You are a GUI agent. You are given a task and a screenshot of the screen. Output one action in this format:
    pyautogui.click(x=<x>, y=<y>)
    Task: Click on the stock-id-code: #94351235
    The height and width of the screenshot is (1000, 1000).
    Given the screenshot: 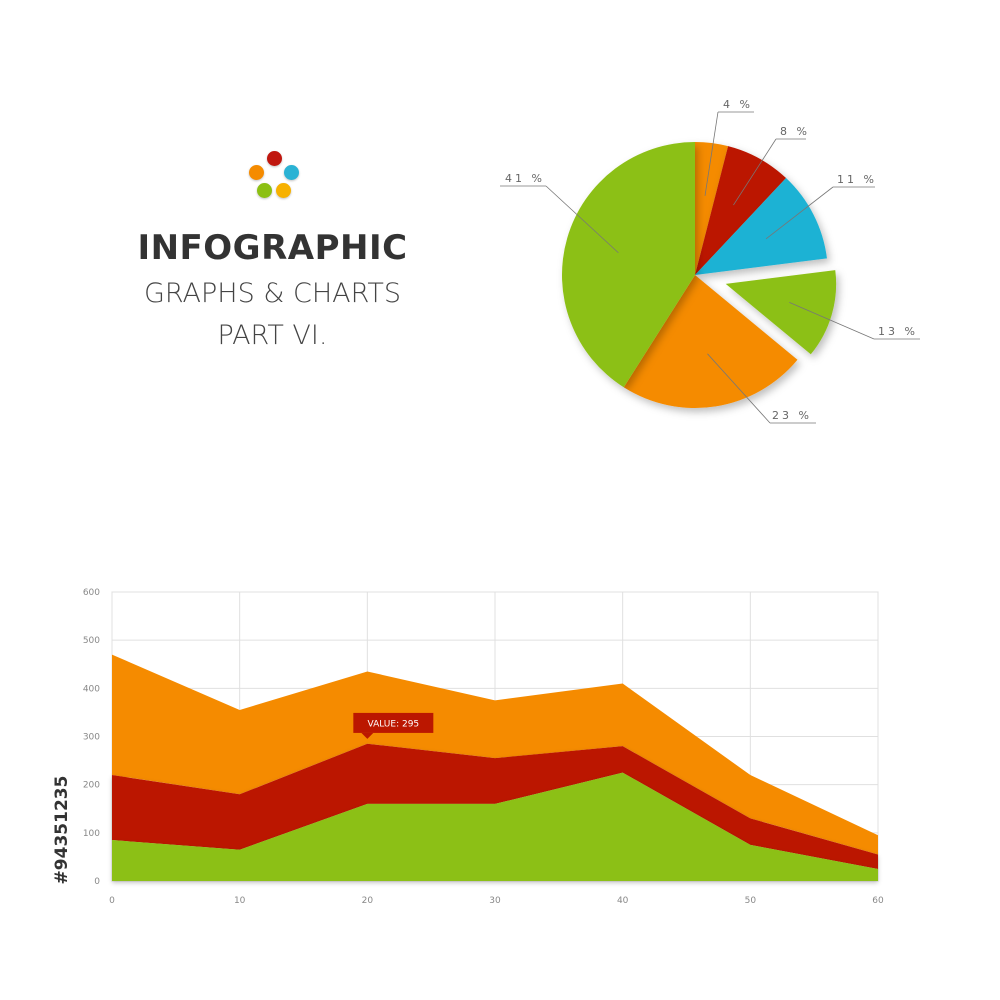 What is the action you would take?
    pyautogui.click(x=62, y=830)
    